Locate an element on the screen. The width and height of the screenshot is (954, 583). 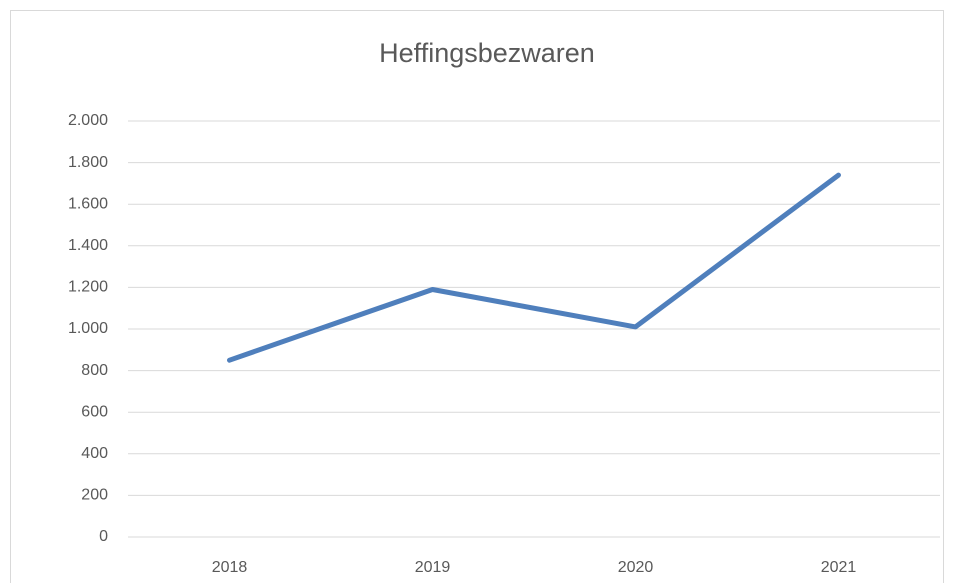
x-tick-label: 2021 is located at coordinates (839, 567).